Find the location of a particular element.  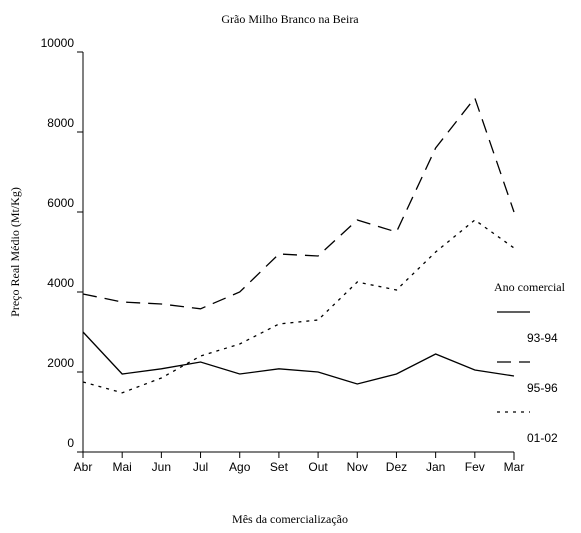

x-axis-label: Mês da comercialização is located at coordinates (290, 519).